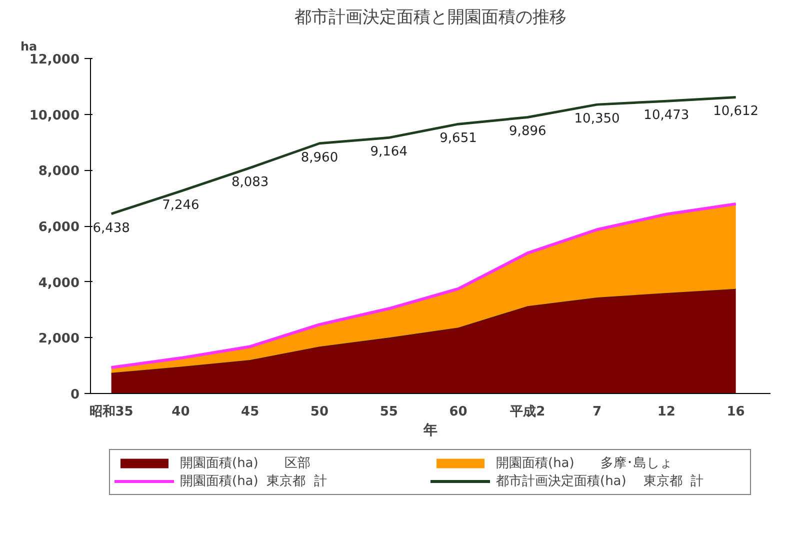 The image size is (806, 558). What do you see at coordinates (527, 132) in the screenshot?
I see `data-label: 9,896` at bounding box center [527, 132].